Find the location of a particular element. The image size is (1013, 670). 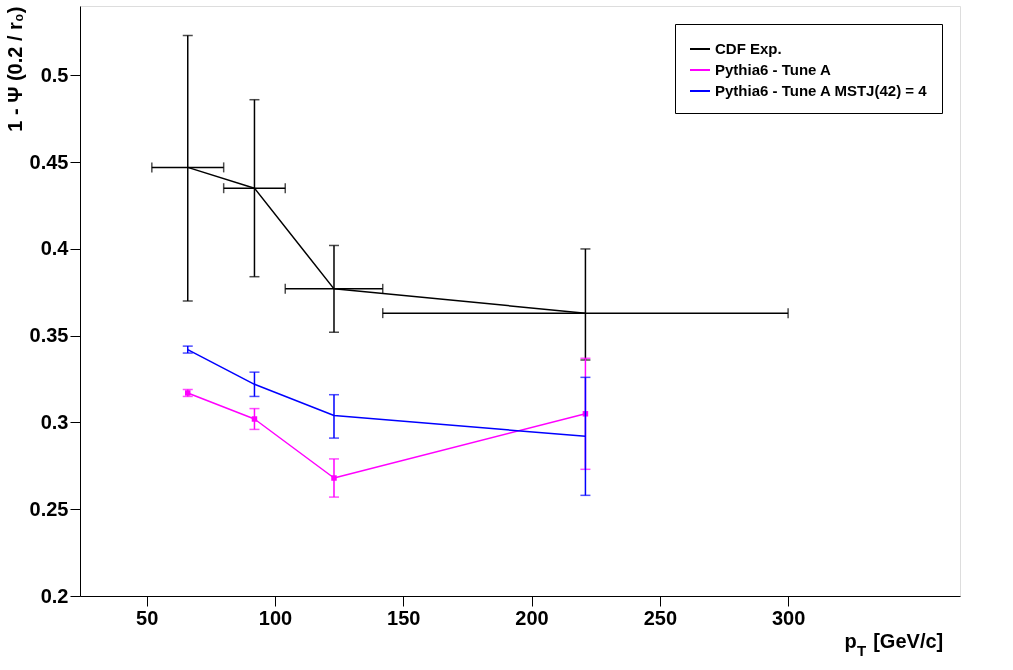

x-tick-label: 250 is located at coordinates (660, 617).